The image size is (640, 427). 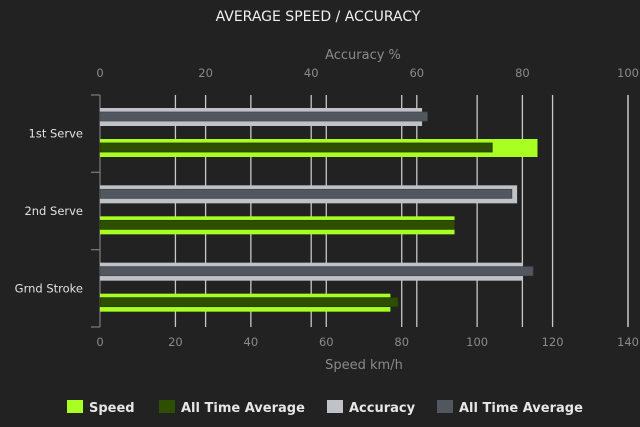 I want to click on x_bottom-tick-label: 20, so click(x=175, y=342).